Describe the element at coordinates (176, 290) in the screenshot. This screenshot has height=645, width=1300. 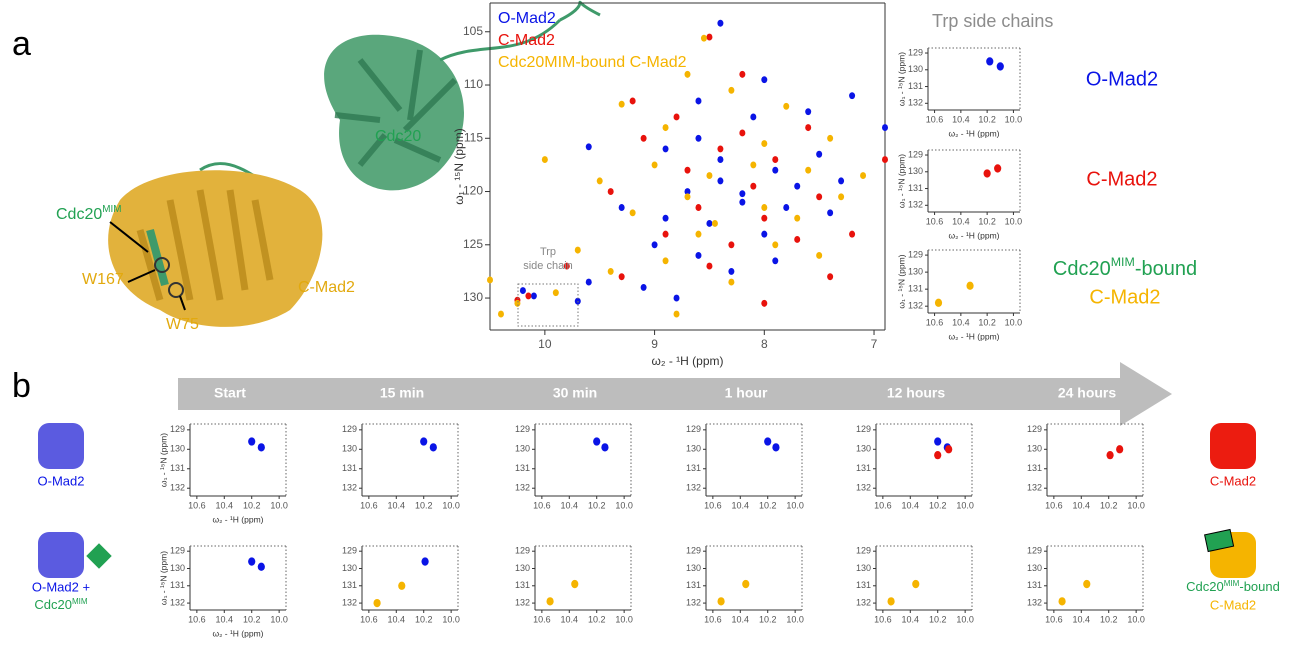
I see `w75-sidechain` at that location.